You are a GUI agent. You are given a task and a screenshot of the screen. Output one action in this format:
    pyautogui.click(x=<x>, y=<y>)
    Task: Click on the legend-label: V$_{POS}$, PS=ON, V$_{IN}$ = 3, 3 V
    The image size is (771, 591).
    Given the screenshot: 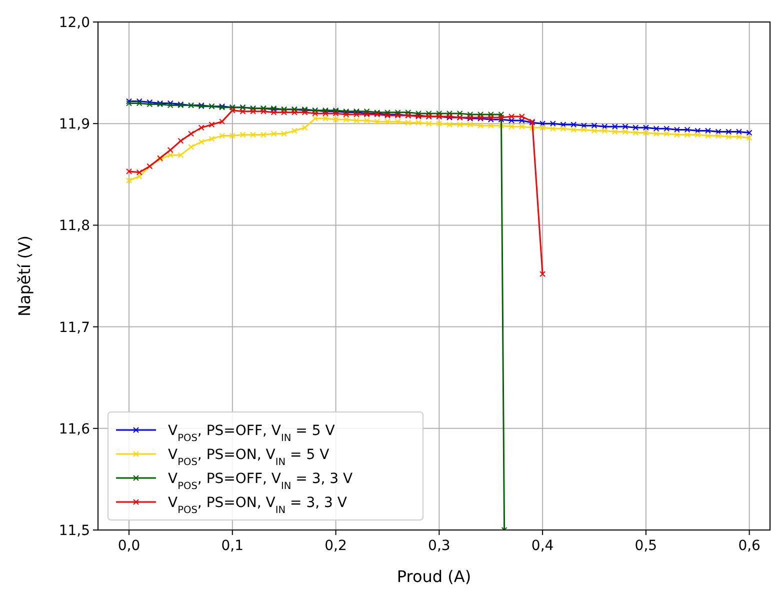 What is the action you would take?
    pyautogui.click(x=258, y=505)
    